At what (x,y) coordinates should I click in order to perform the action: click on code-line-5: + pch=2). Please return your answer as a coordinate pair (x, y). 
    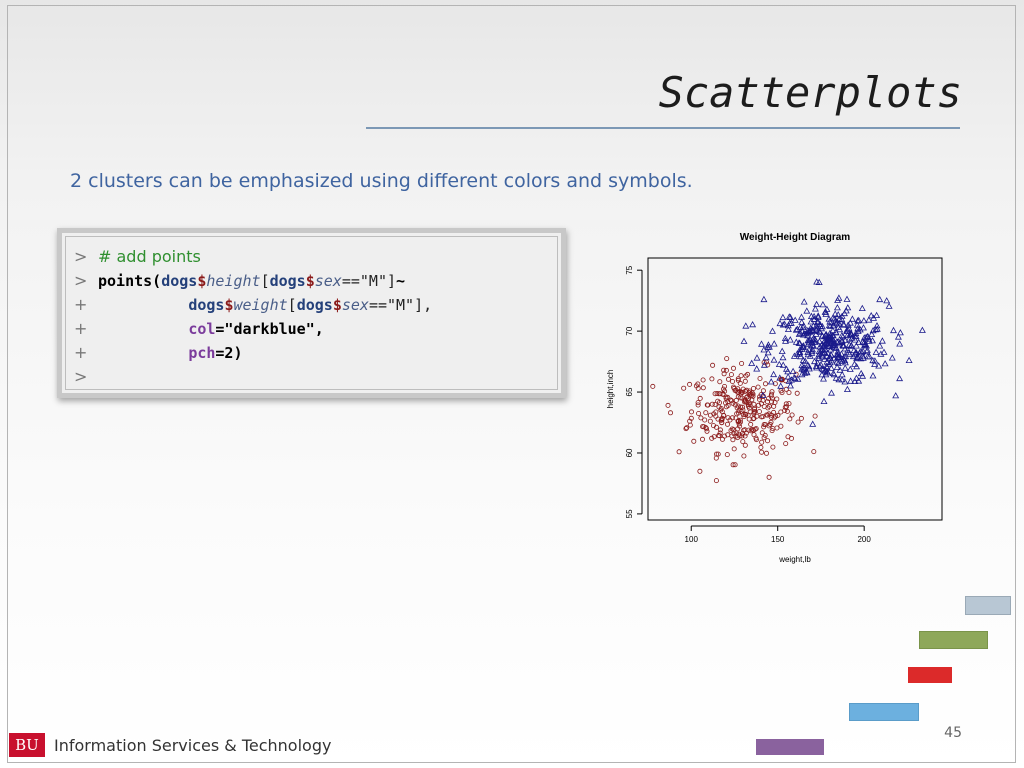
    Looking at the image, I should click on (158, 353).